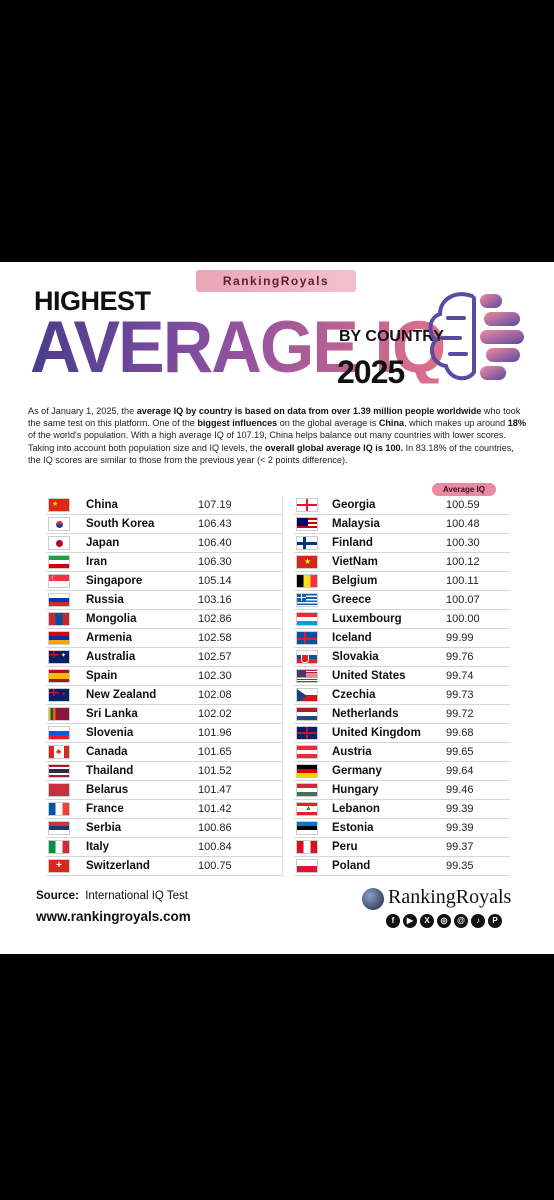  I want to click on armenia-flag-icon, so click(59, 638).